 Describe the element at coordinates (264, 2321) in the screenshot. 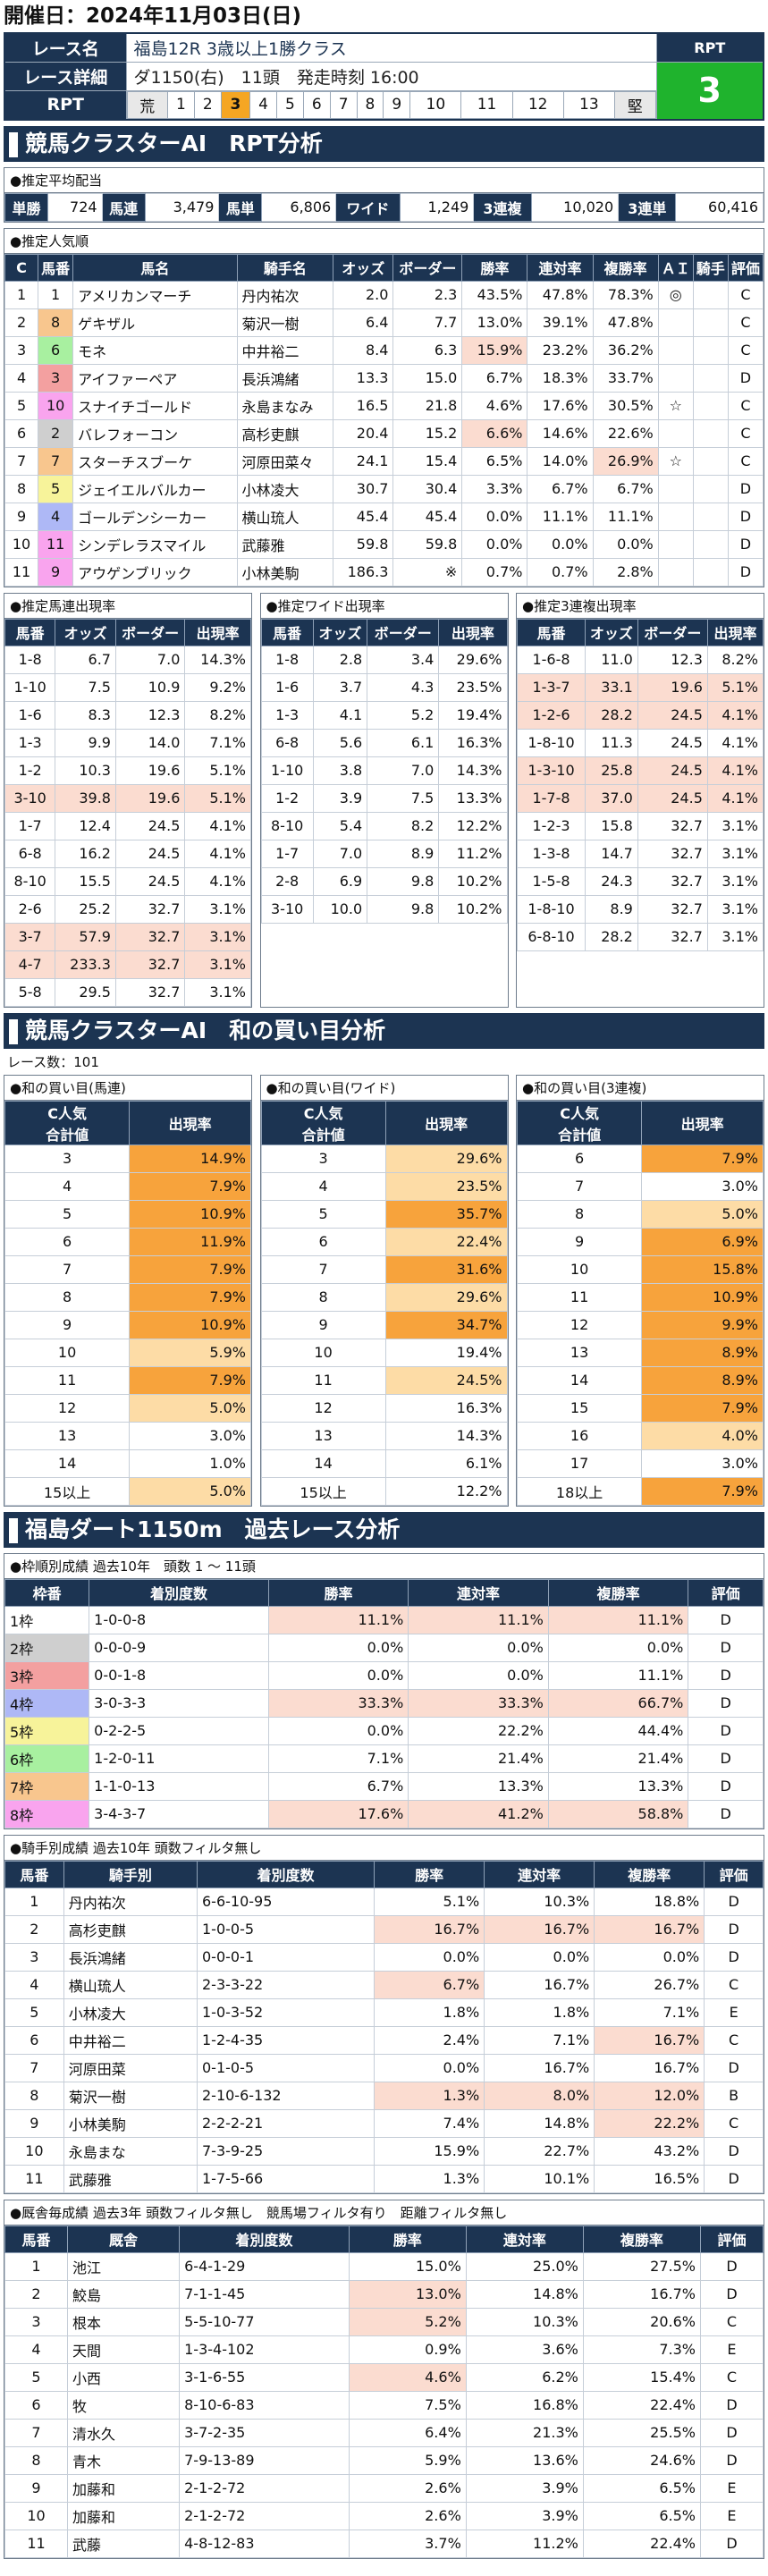

I see `table-cell: 5-5-10-77` at that location.